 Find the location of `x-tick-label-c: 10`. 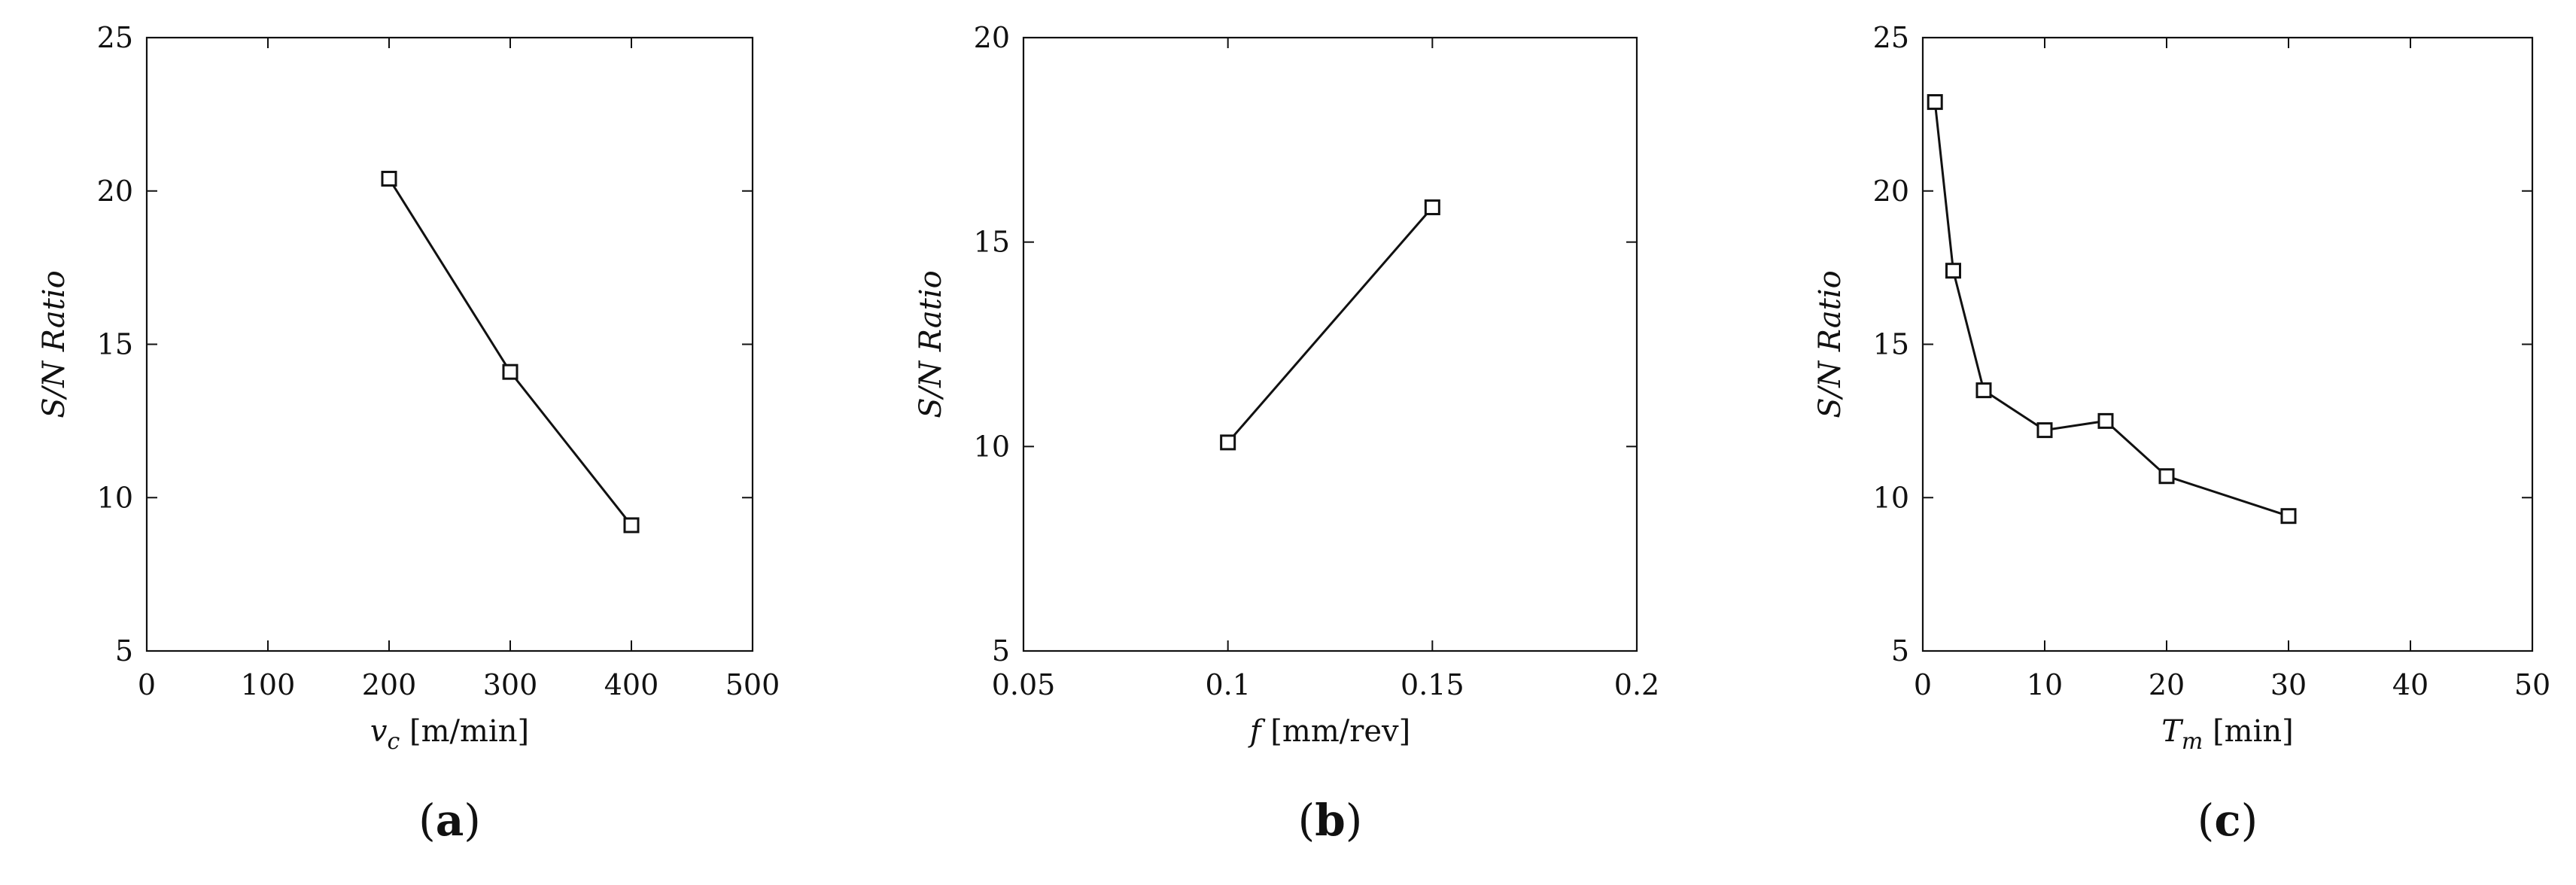

x-tick-label-c: 10 is located at coordinates (2045, 684).